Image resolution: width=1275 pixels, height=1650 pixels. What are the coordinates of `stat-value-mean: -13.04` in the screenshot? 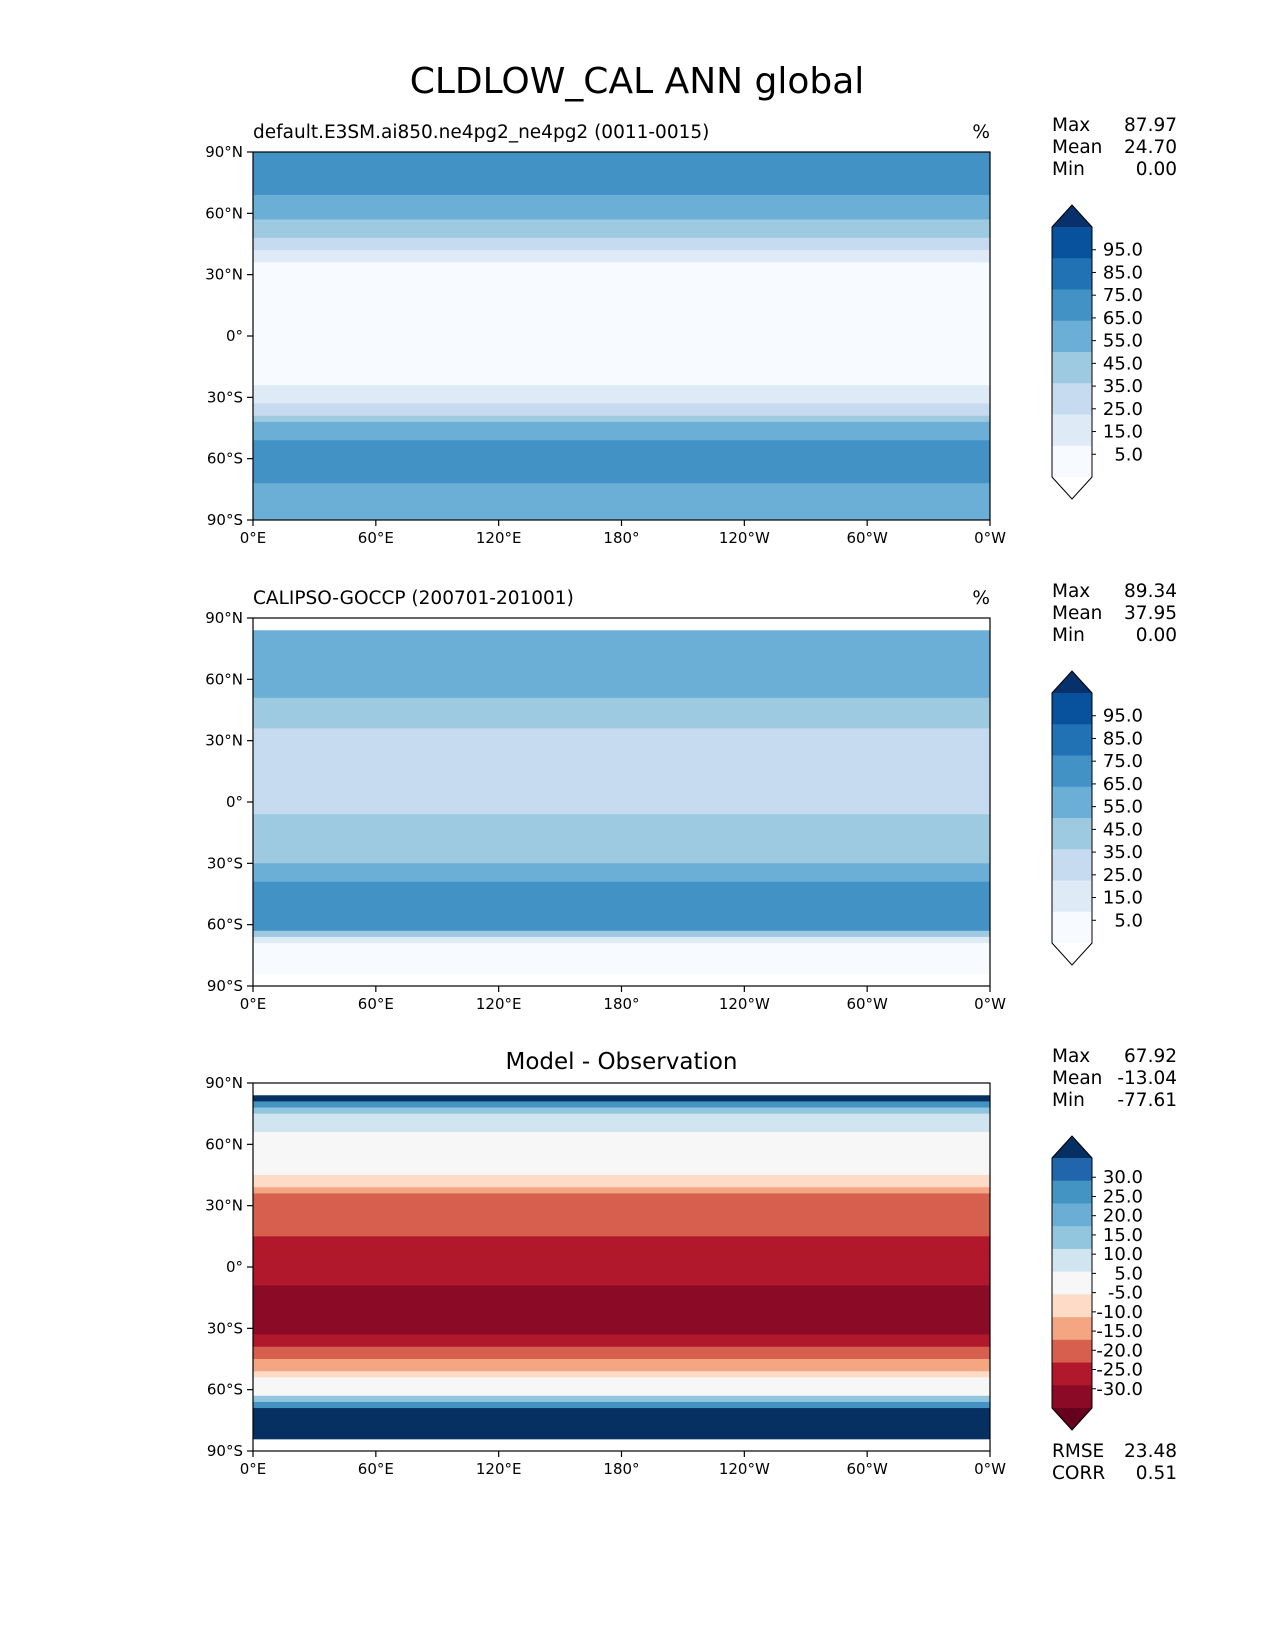 It's located at (1147, 1078).